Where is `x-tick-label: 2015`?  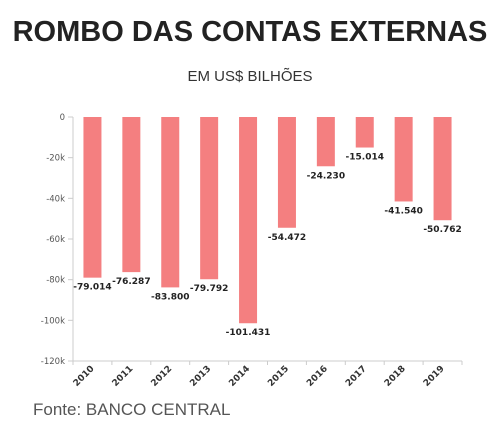 x-tick-label: 2015 is located at coordinates (278, 376).